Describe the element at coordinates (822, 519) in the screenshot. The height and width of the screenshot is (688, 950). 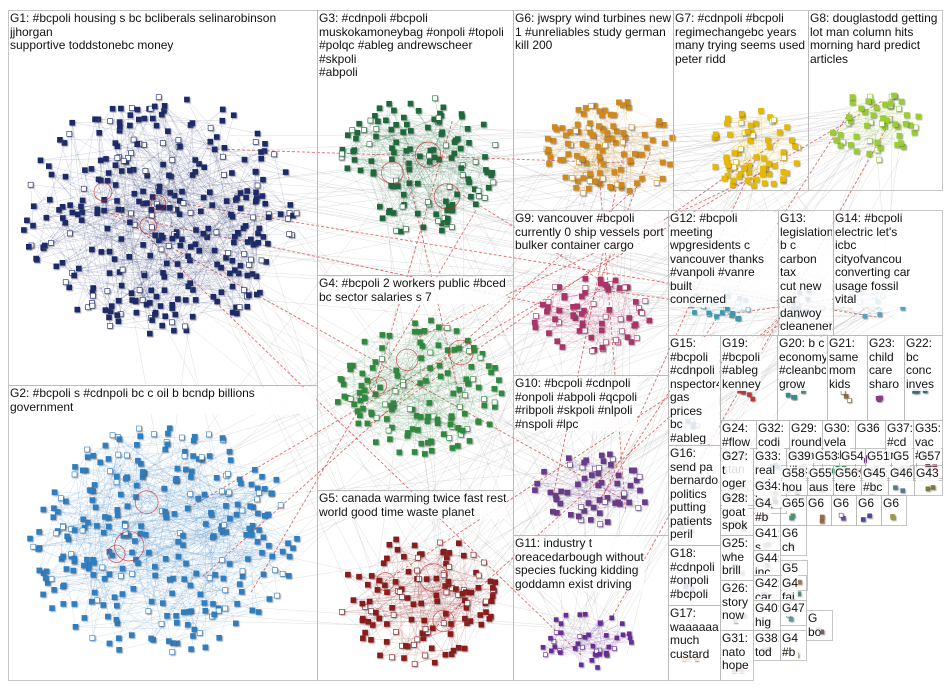
I see `node-cluster-g6a` at that location.